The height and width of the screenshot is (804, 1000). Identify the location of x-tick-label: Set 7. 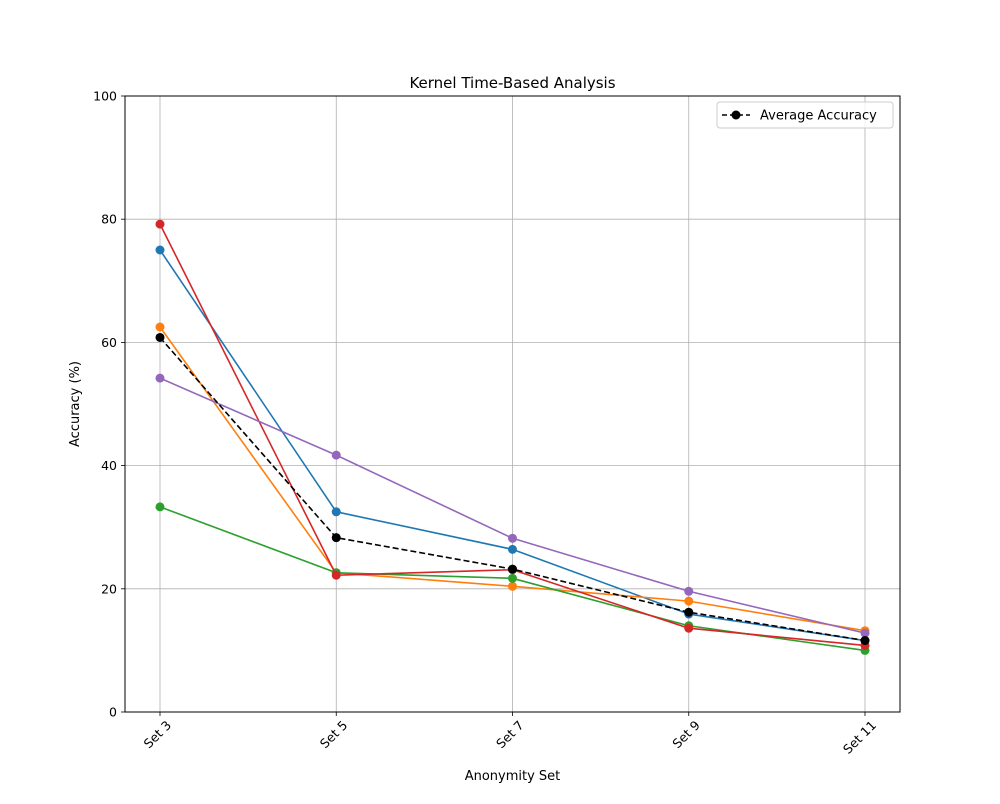
(510, 735).